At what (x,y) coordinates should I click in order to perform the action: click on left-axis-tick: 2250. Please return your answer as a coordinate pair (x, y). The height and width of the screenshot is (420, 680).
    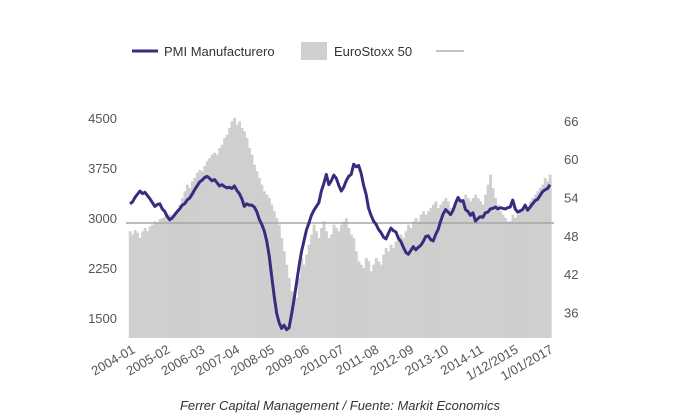
    Looking at the image, I should click on (102, 268).